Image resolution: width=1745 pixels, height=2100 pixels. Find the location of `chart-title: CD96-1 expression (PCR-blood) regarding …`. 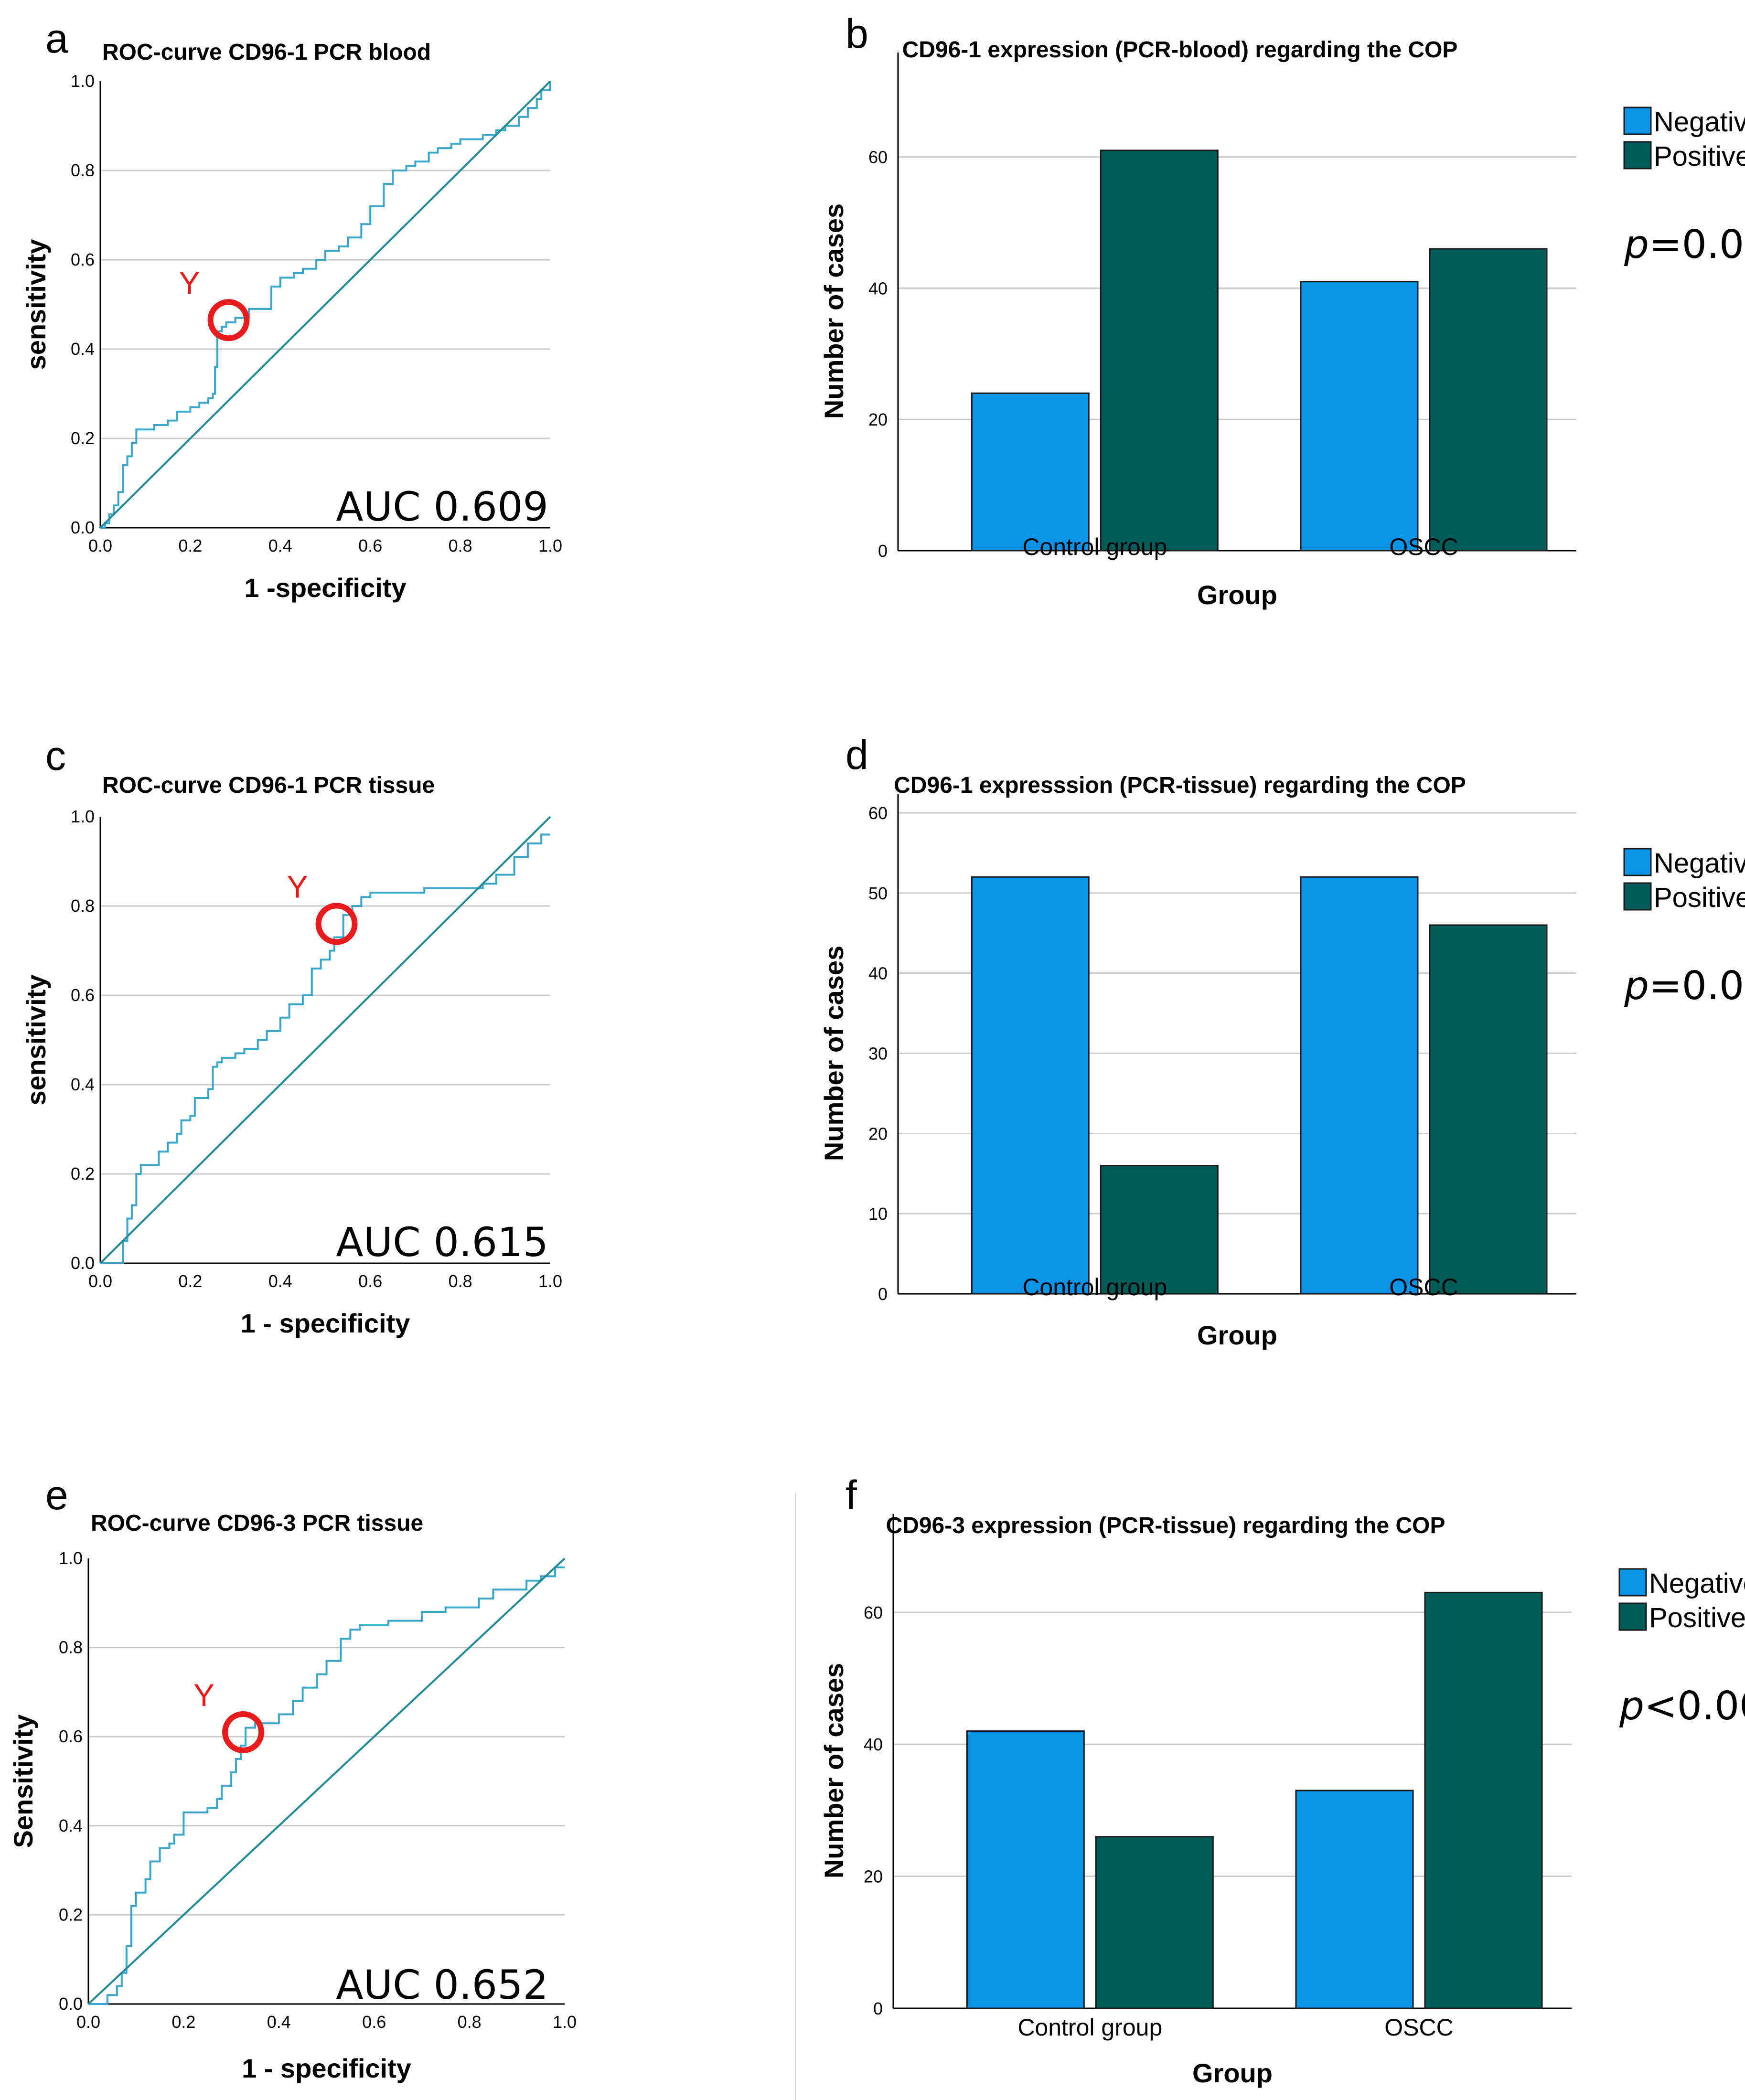

chart-title: CD96-1 expression (PCR-blood) regarding … is located at coordinates (1180, 50).